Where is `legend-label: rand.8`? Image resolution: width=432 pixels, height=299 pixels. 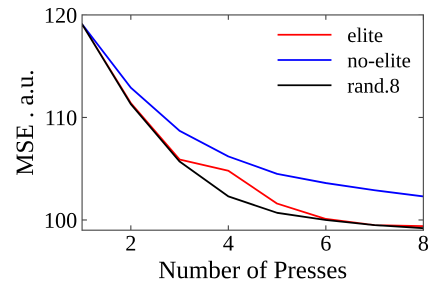 legend-label: rand.8 is located at coordinates (374, 85).